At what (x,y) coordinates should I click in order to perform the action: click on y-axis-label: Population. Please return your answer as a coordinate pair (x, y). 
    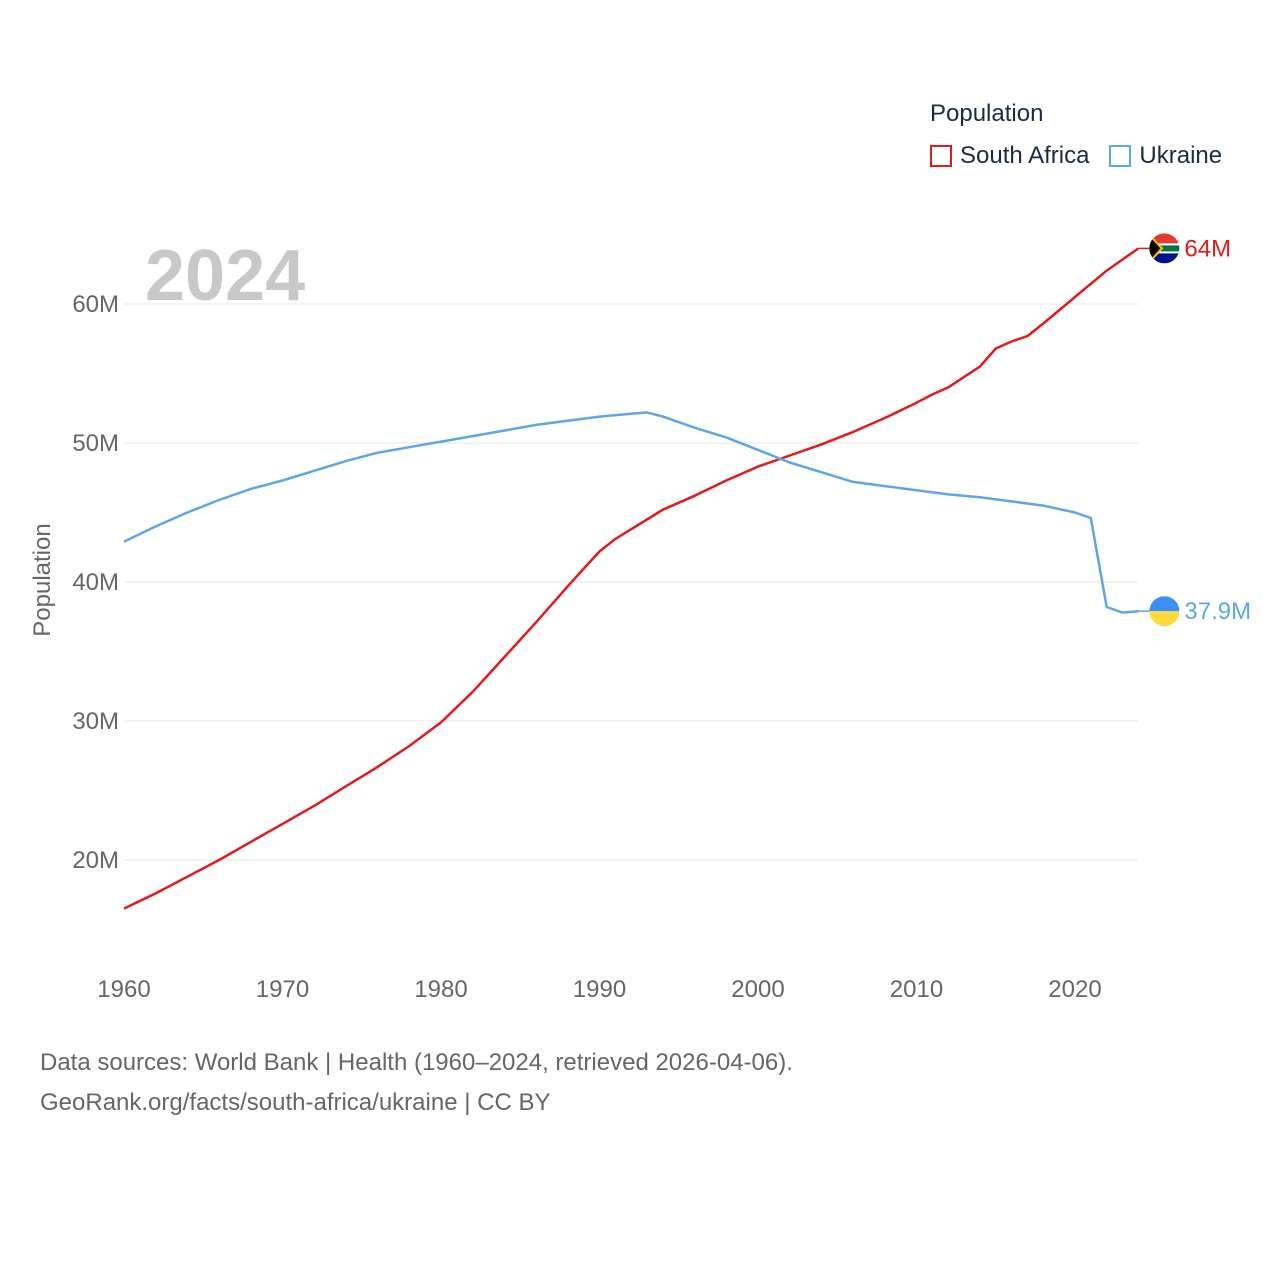
    Looking at the image, I should click on (42, 579).